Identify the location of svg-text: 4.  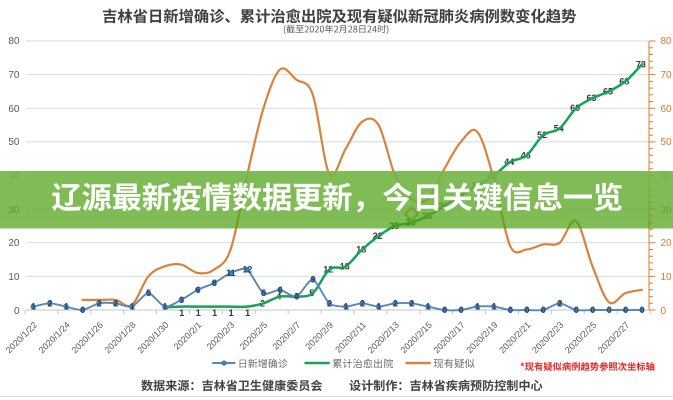
(296, 297).